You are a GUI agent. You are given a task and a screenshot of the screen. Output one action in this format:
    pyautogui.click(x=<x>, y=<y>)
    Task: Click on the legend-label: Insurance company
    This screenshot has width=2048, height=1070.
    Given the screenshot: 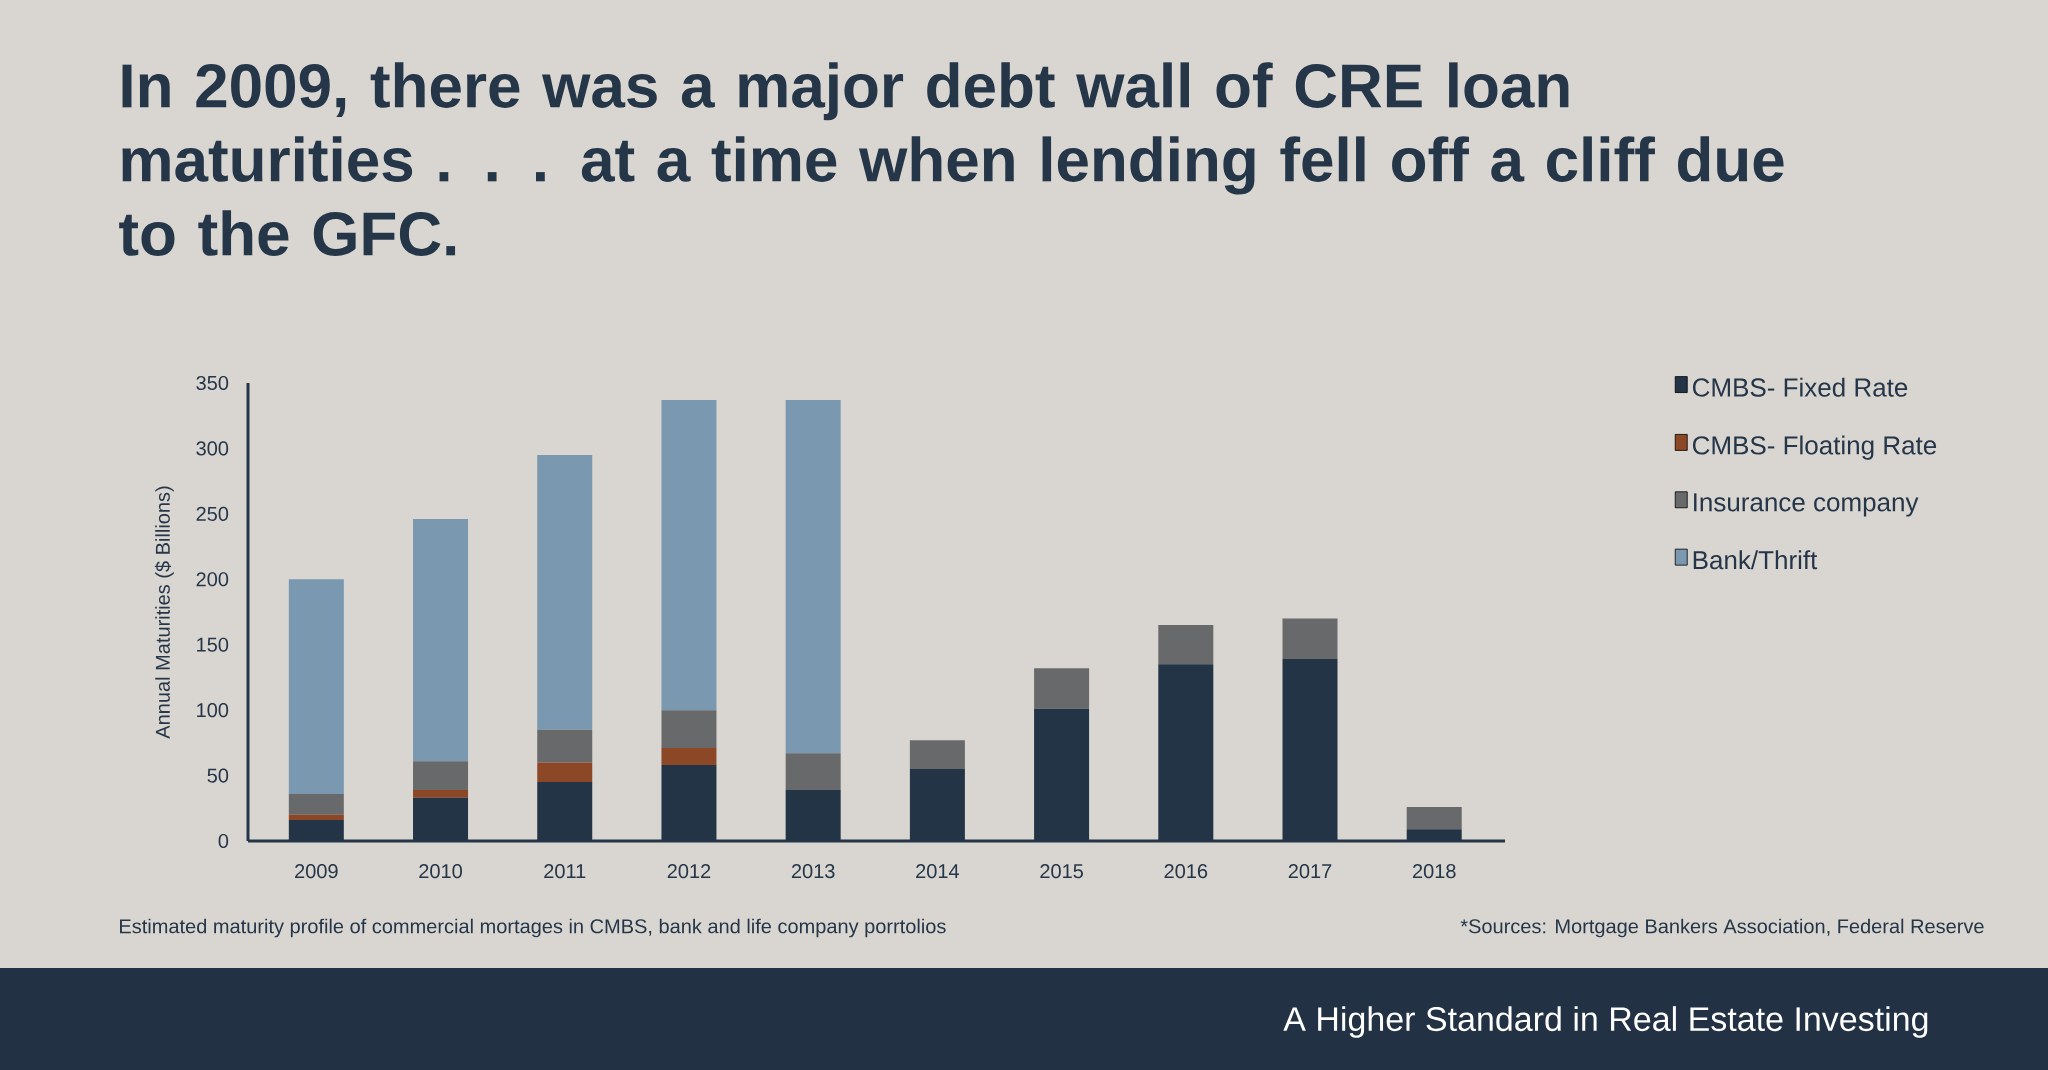 What is the action you would take?
    pyautogui.click(x=1806, y=505)
    